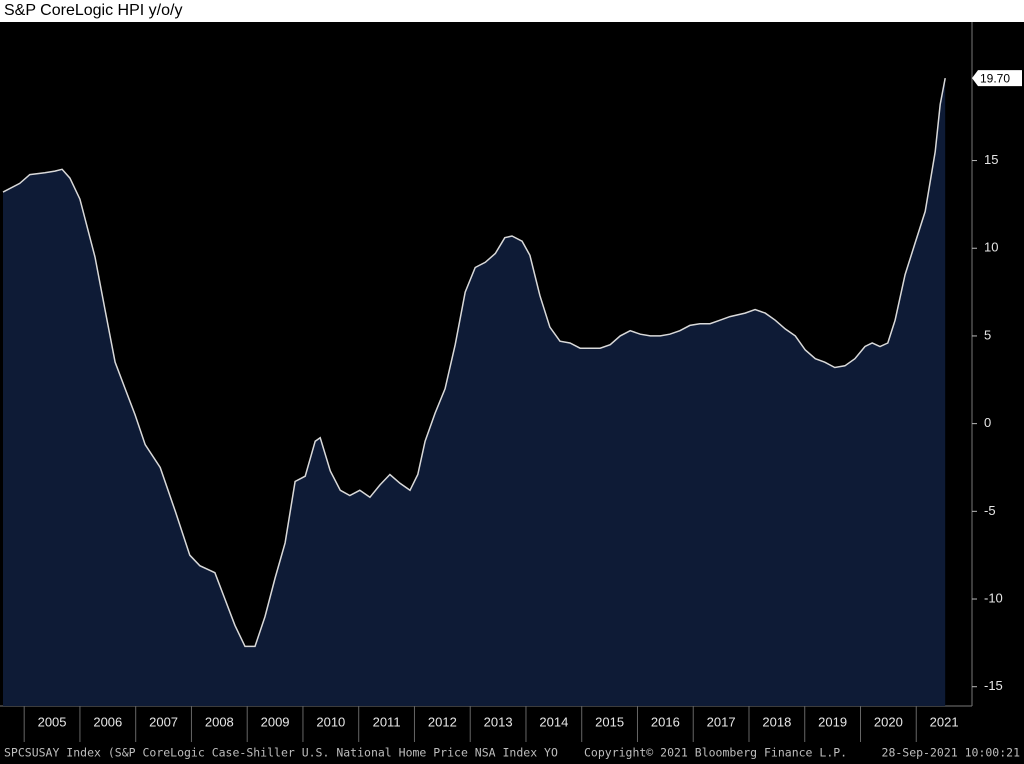 Image resolution: width=1024 pixels, height=764 pixels. Describe the element at coordinates (107, 721) in the screenshot. I see `x-tick-label: 2006` at that location.